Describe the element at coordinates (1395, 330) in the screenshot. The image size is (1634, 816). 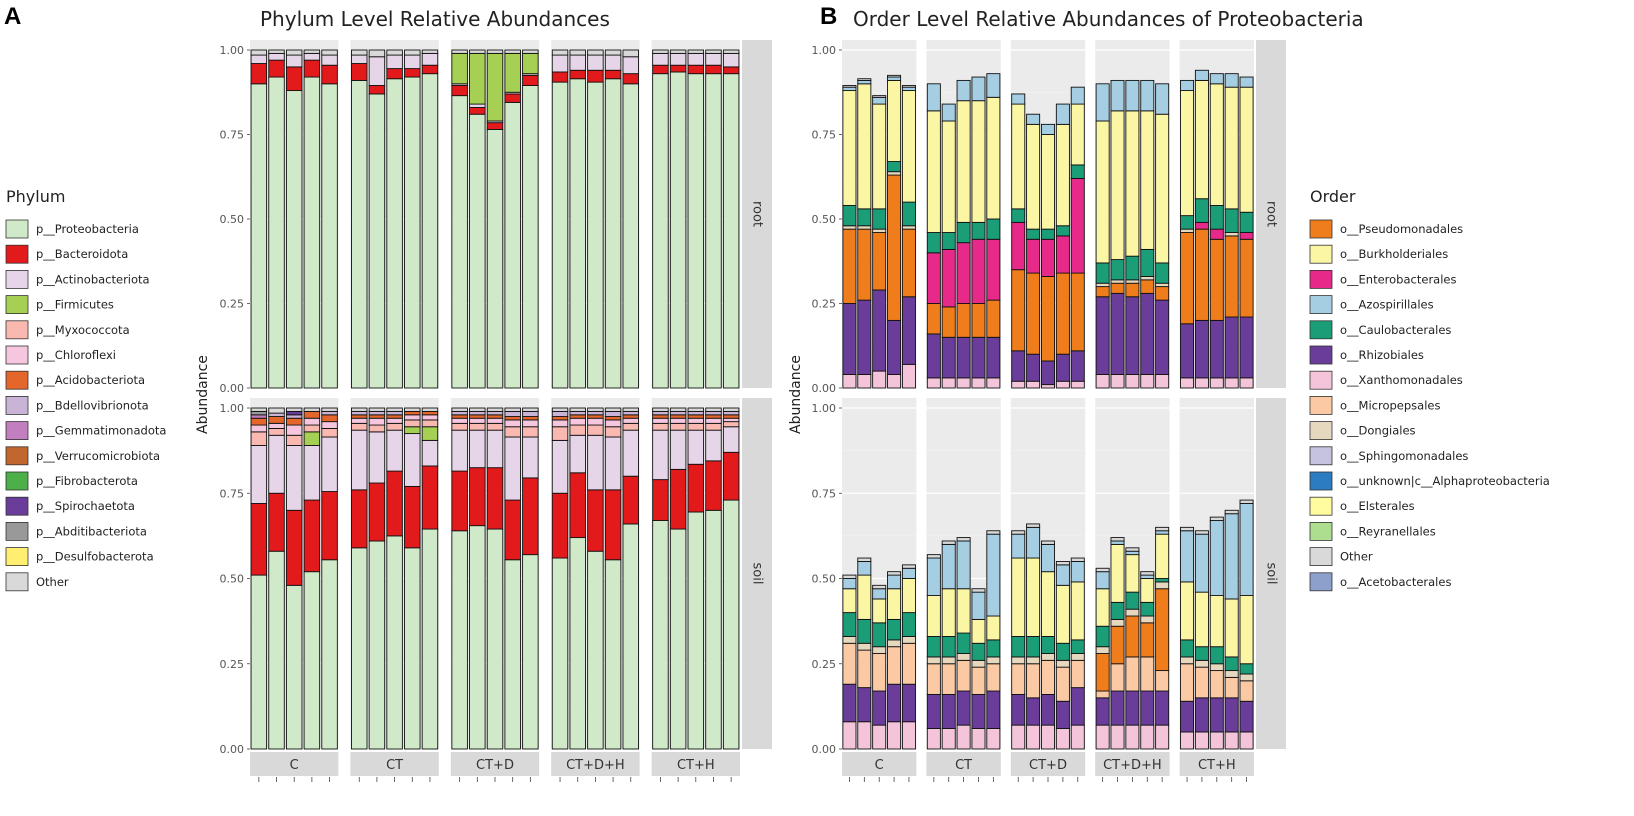
I see `legend-label: o__Caulobacterales` at that location.